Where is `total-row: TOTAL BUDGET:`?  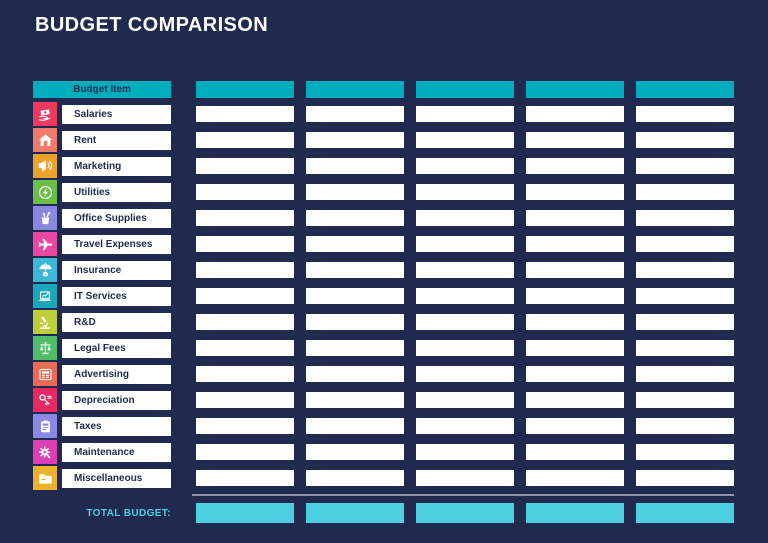 total-row: TOTAL BUDGET: is located at coordinates (383, 513).